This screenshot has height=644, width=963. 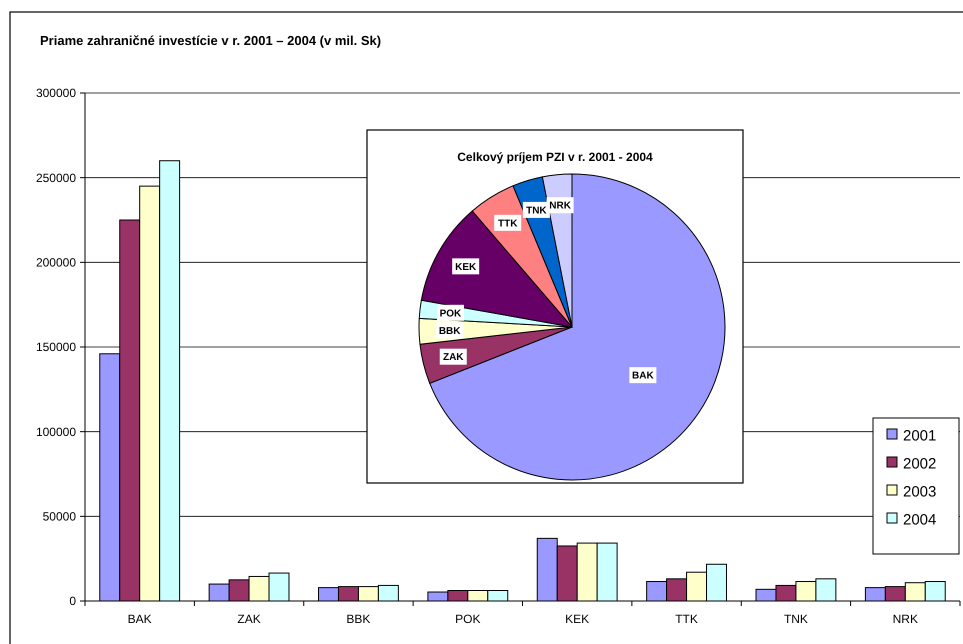 I want to click on y-tick-label: 250000, so click(x=56, y=177).